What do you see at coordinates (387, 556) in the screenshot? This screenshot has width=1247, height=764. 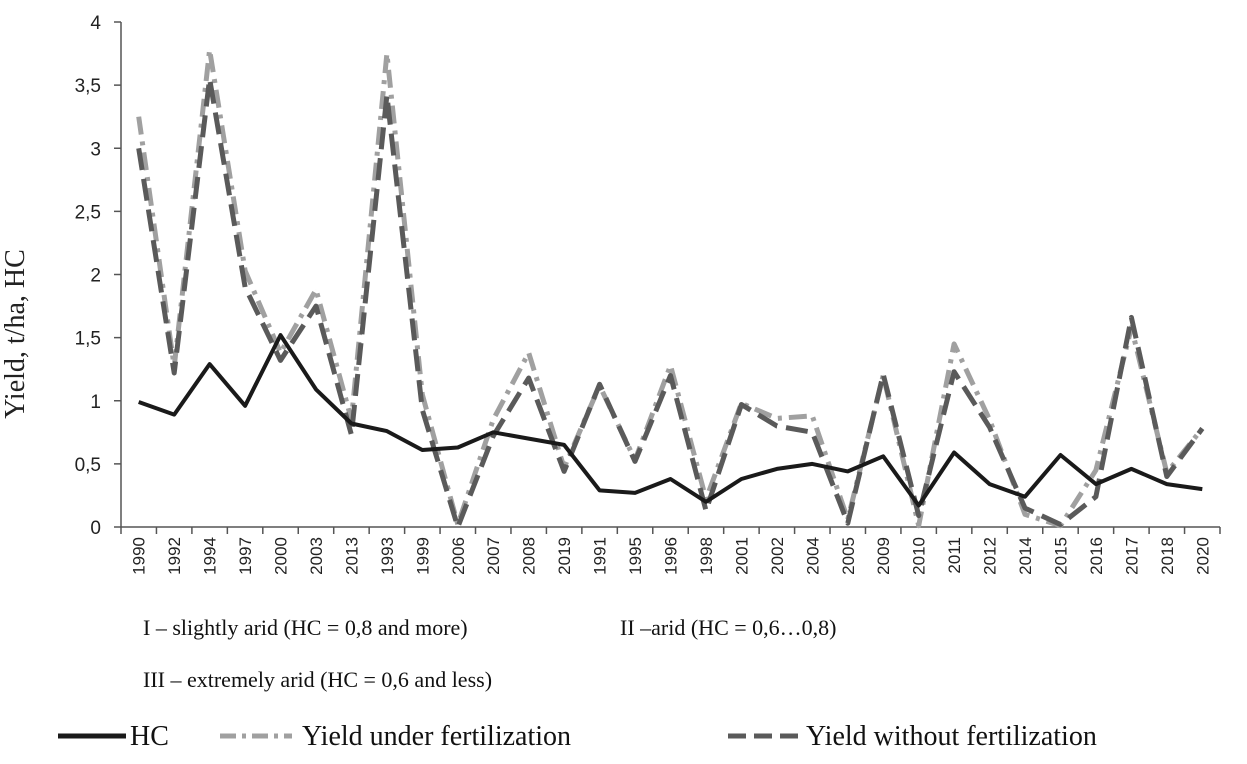 I see `x-tick-label: 1993` at bounding box center [387, 556].